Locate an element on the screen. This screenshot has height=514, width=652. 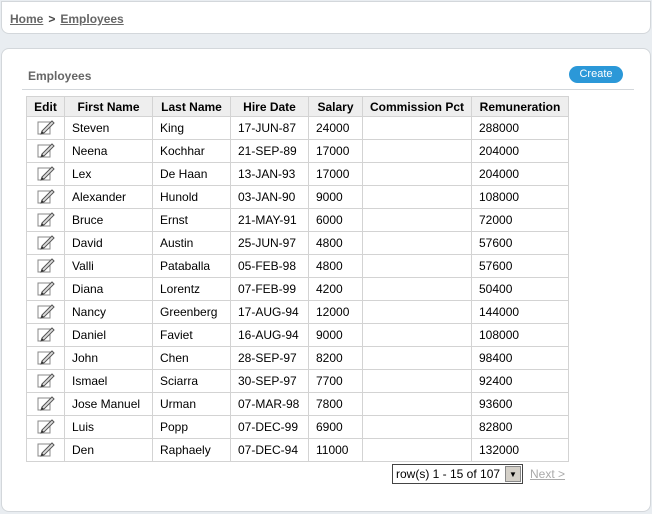
table-cell: 7800 is located at coordinates (335, 404).